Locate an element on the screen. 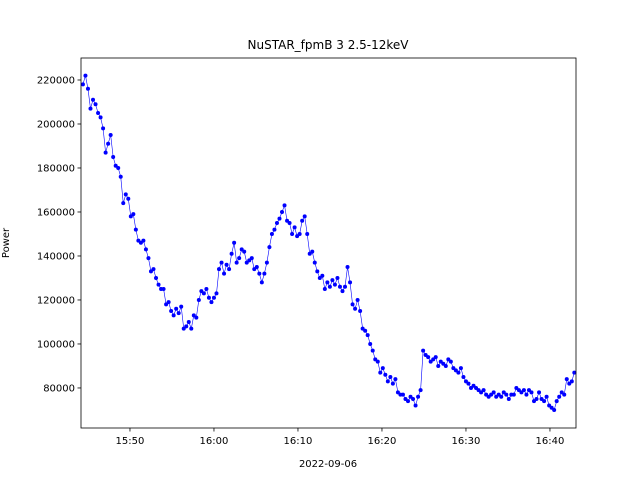 This screenshot has width=640, height=480. y-tick-label: 80000 is located at coordinates (59, 388).